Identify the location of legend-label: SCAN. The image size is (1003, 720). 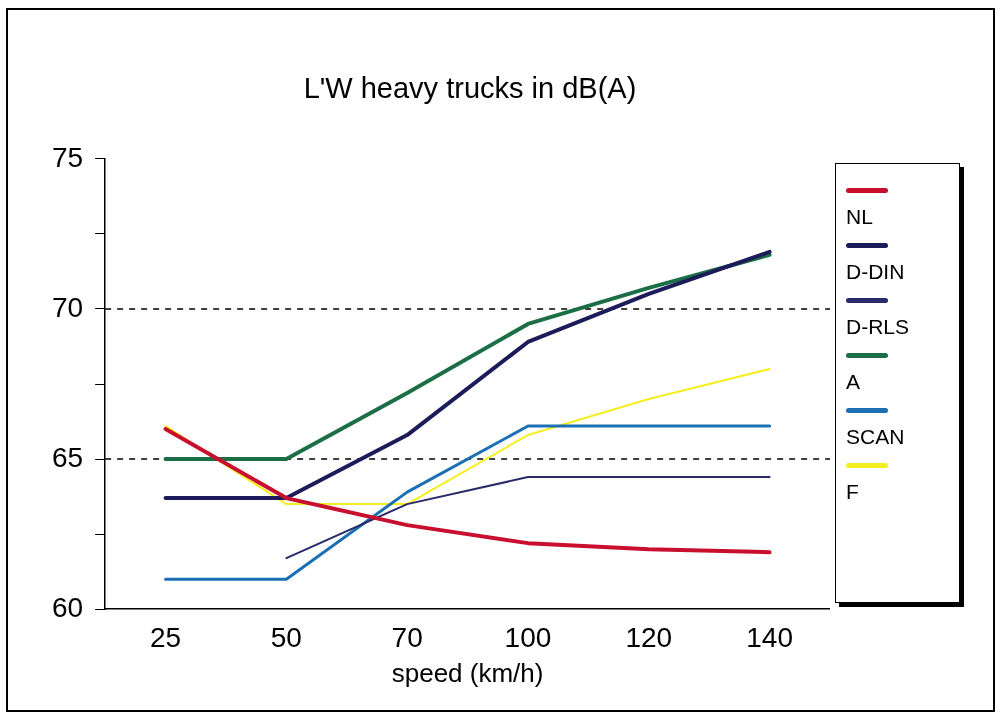
(876, 437).